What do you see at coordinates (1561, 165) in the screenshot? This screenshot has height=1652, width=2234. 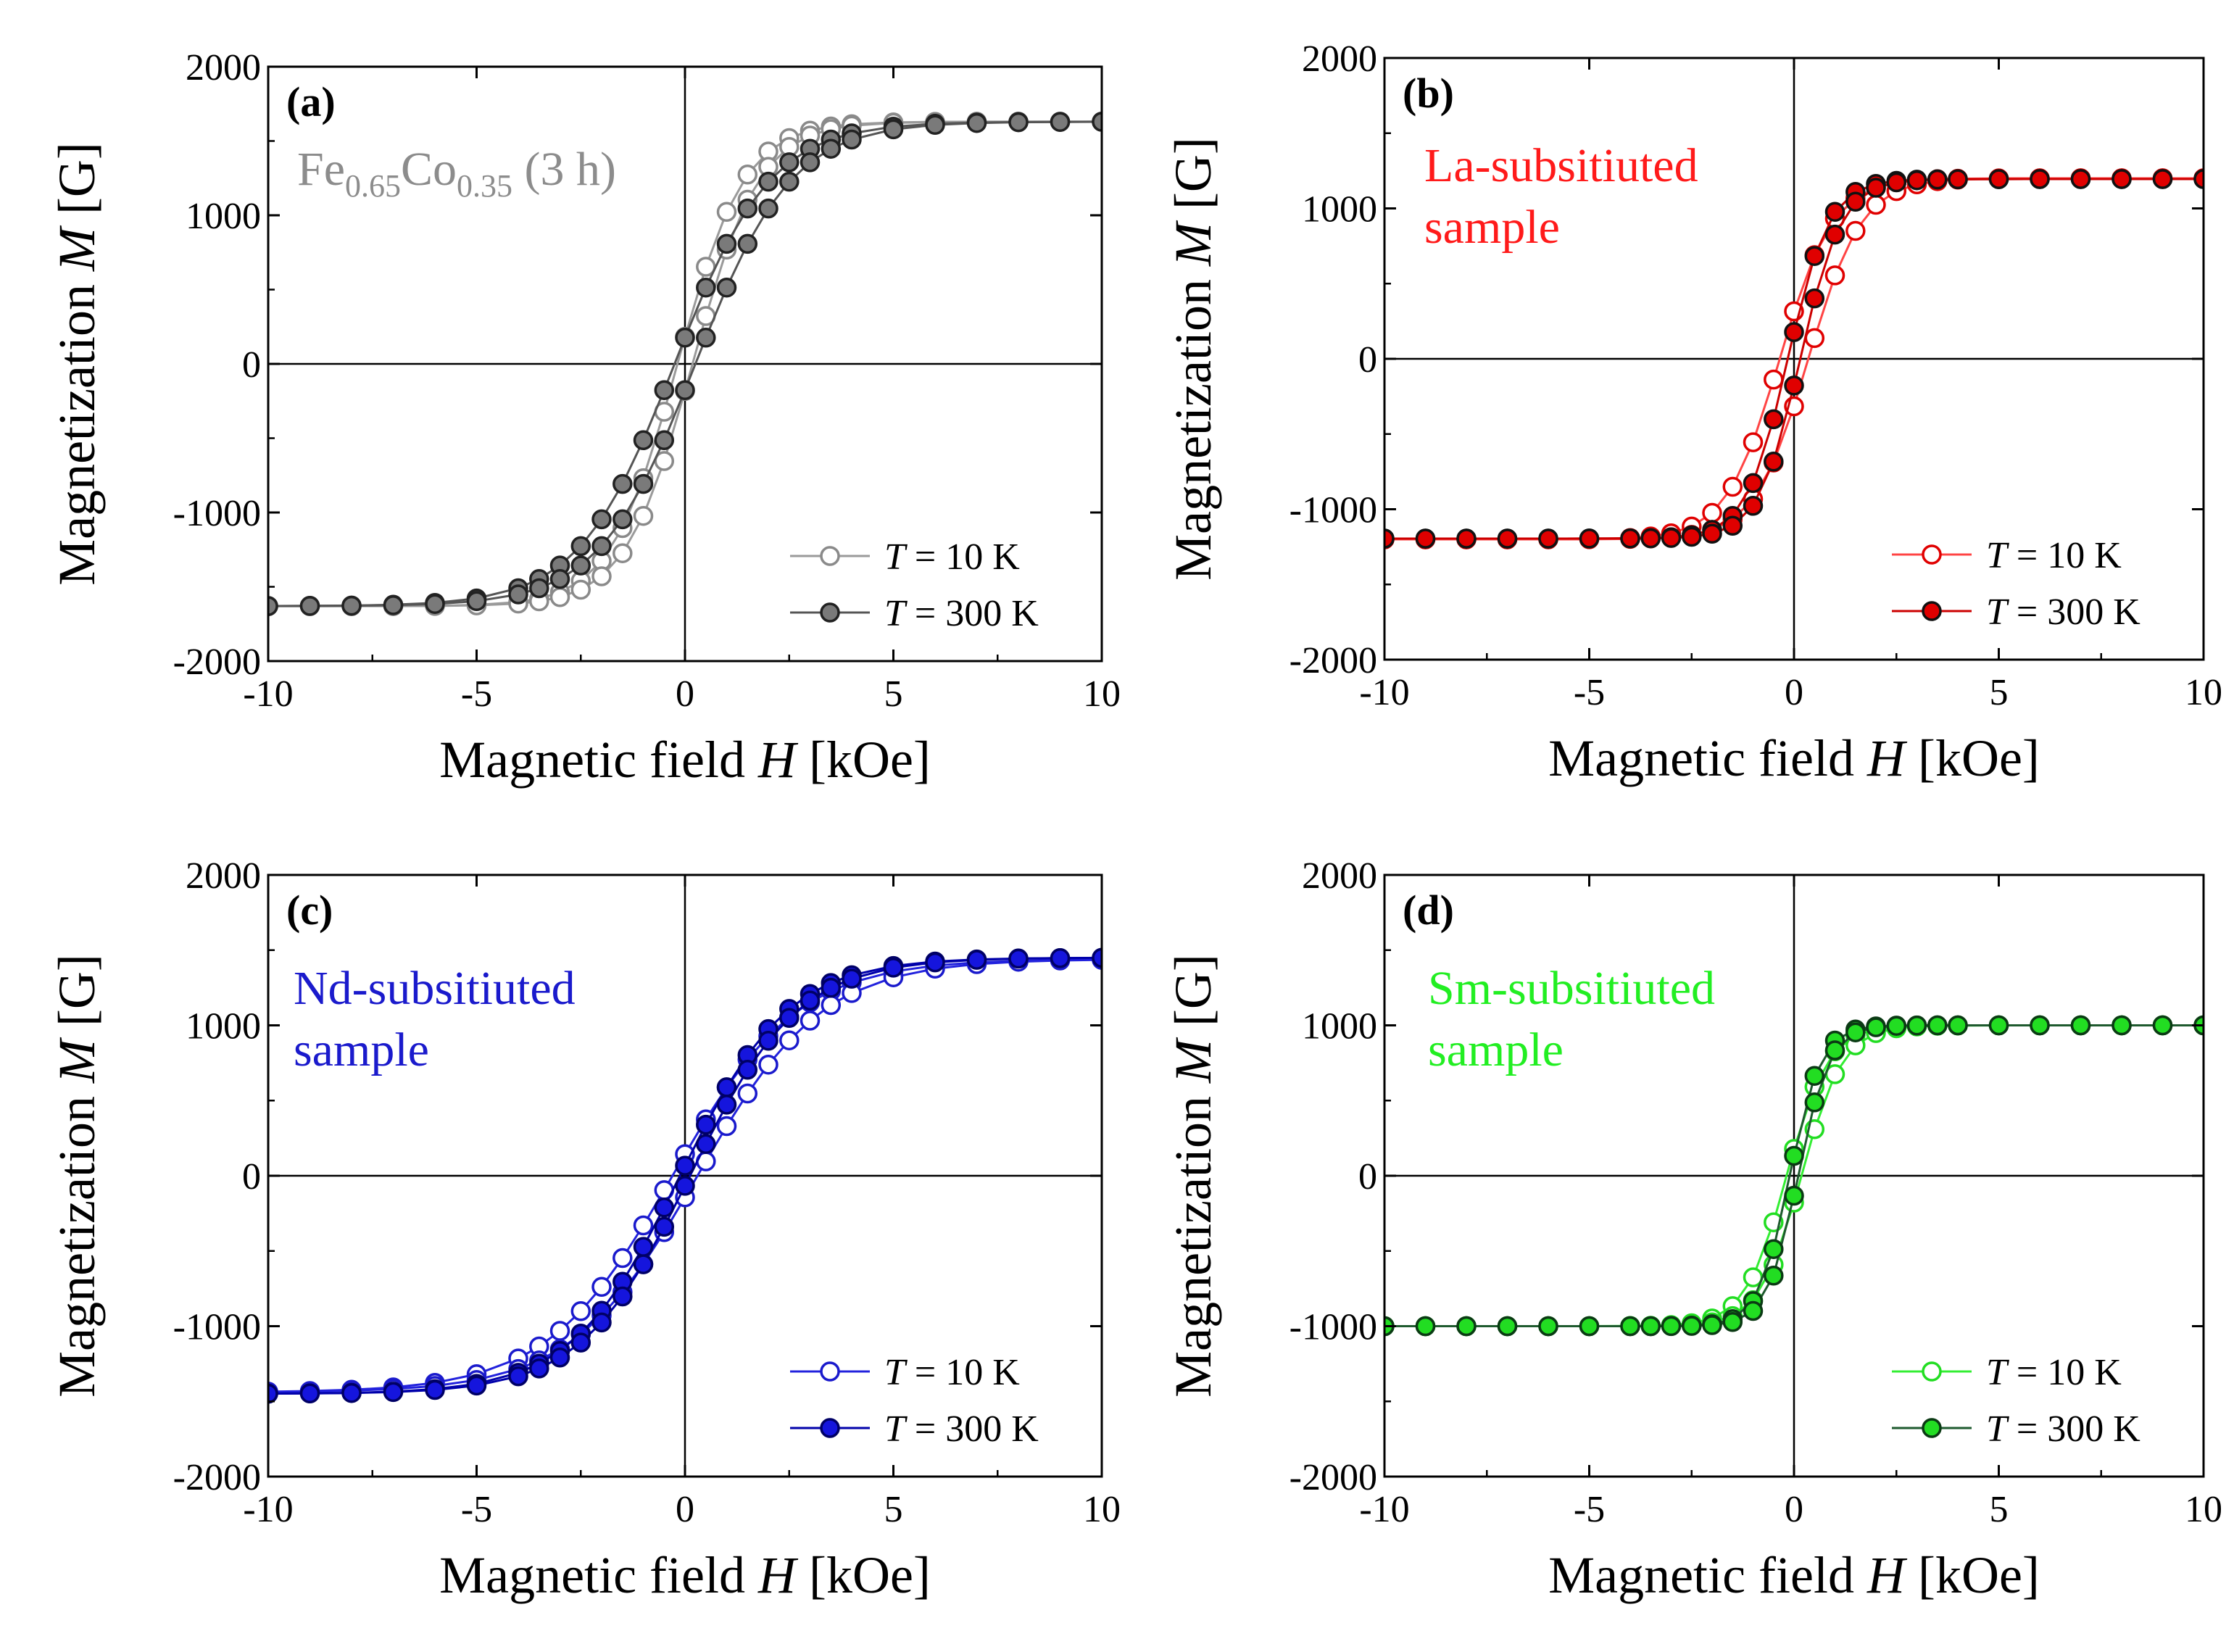 I see `sample-annotation: La-subsitiuted` at bounding box center [1561, 165].